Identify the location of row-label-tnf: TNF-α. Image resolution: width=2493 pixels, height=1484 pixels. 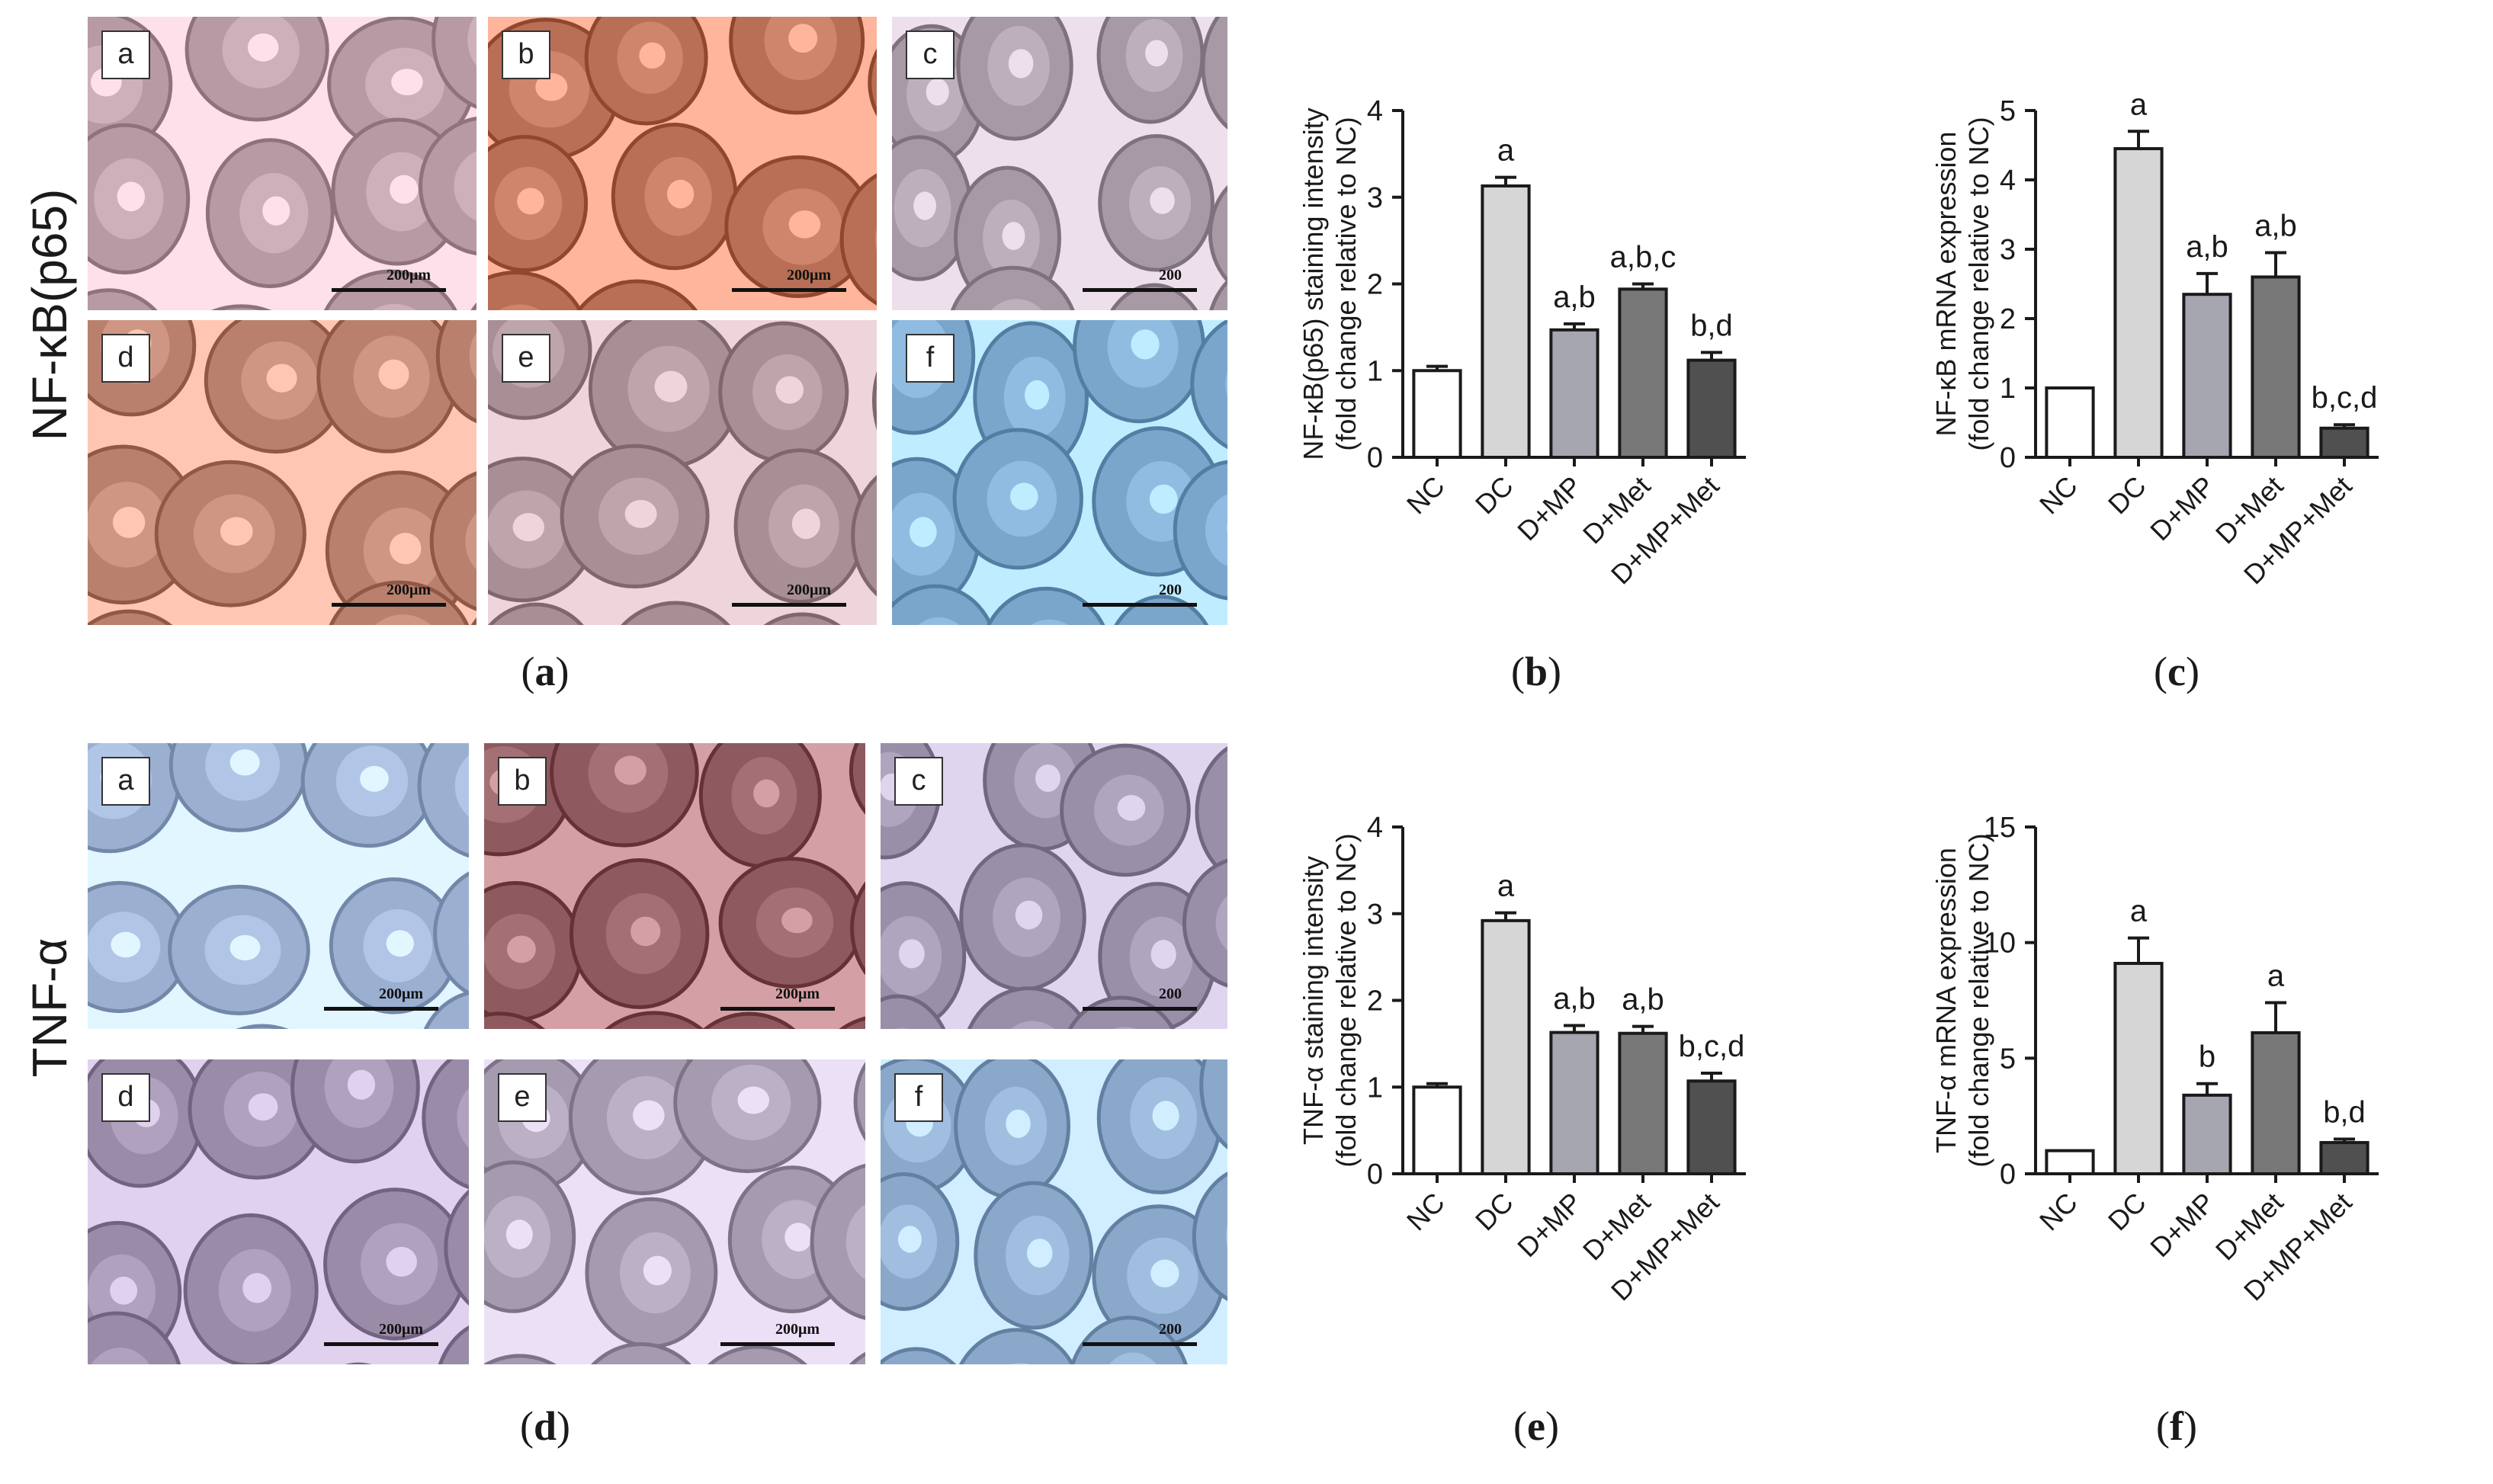
(49, 1008).